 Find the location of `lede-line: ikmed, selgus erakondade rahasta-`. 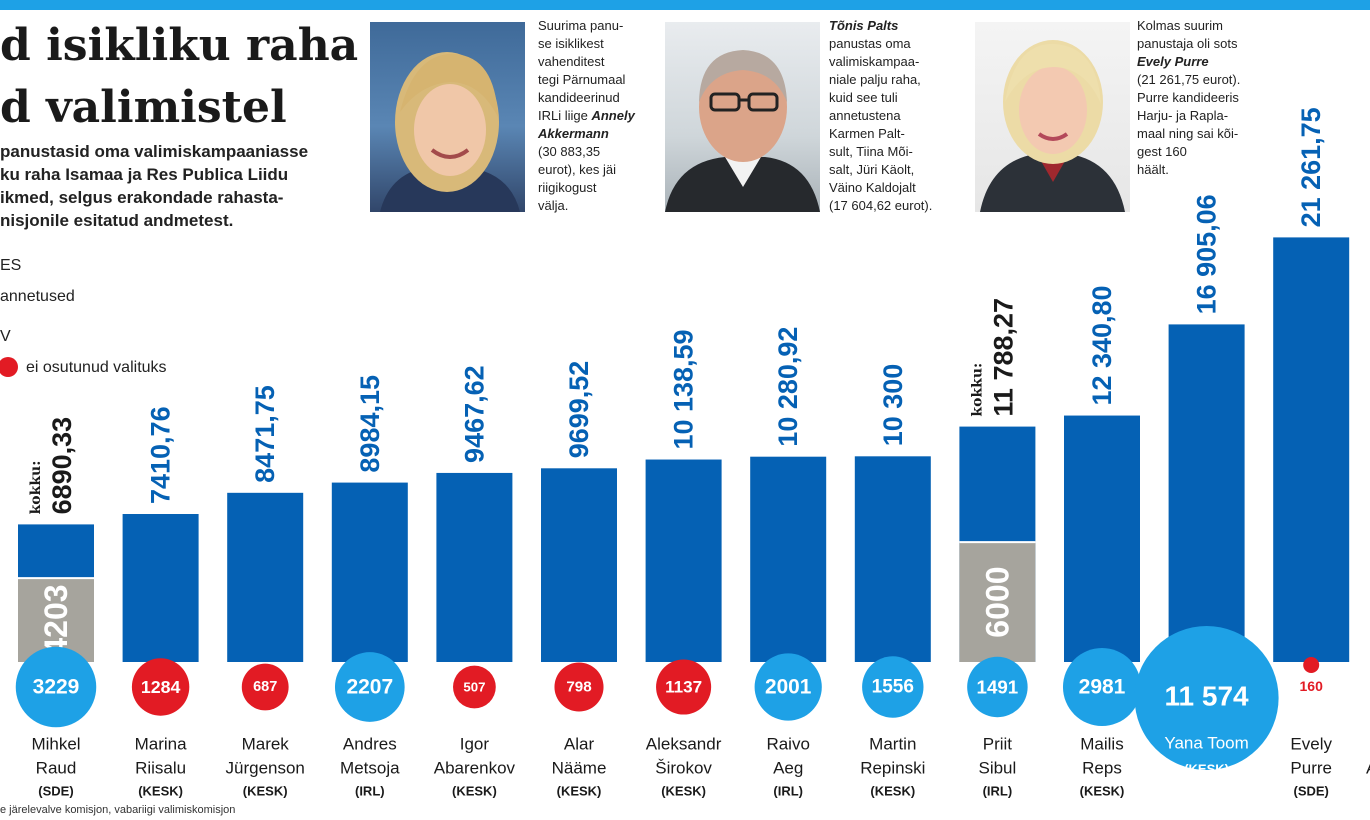

lede-line: ikmed, selgus erakondade rahasta- is located at coordinates (142, 197).